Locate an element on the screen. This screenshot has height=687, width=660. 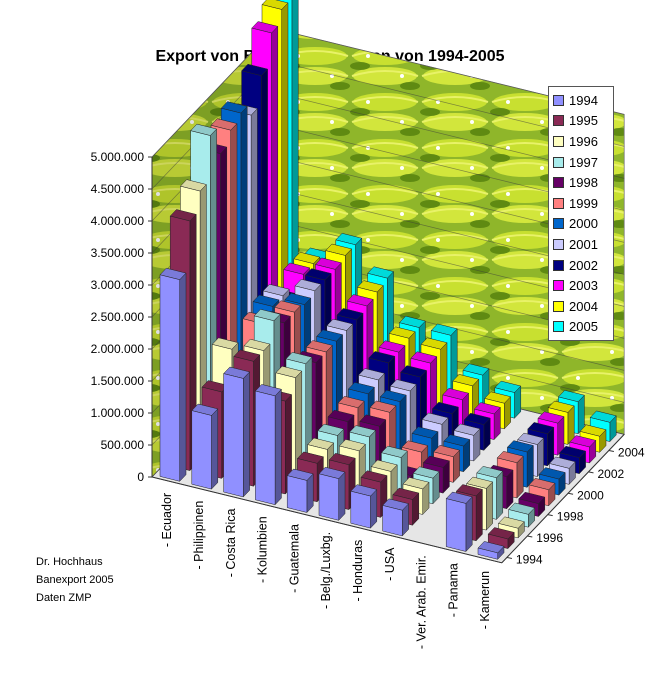
legend-item: 1998 is located at coordinates (582, 182).